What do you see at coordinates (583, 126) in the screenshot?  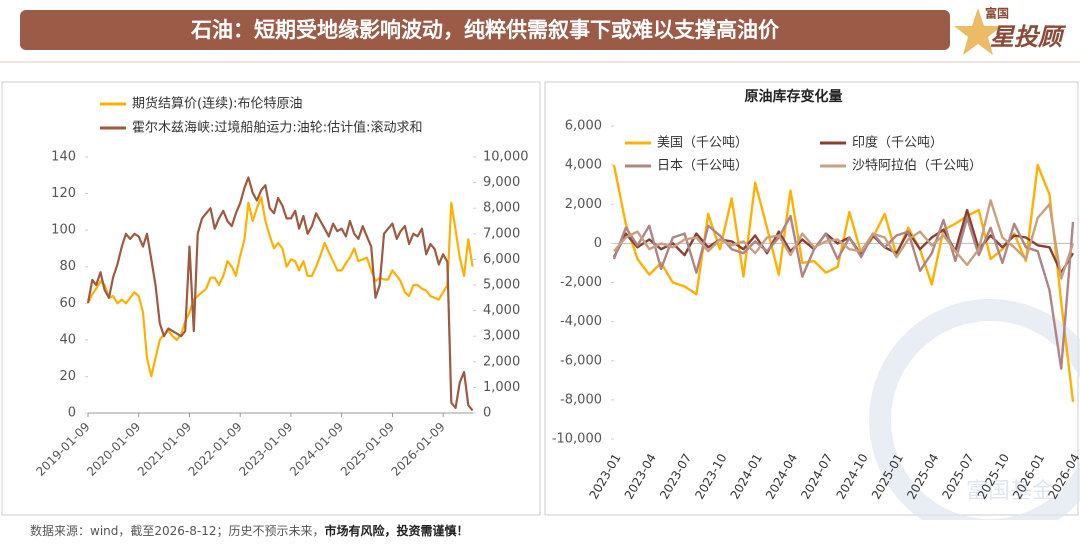 I see `y-tick-label: 6,000` at bounding box center [583, 126].